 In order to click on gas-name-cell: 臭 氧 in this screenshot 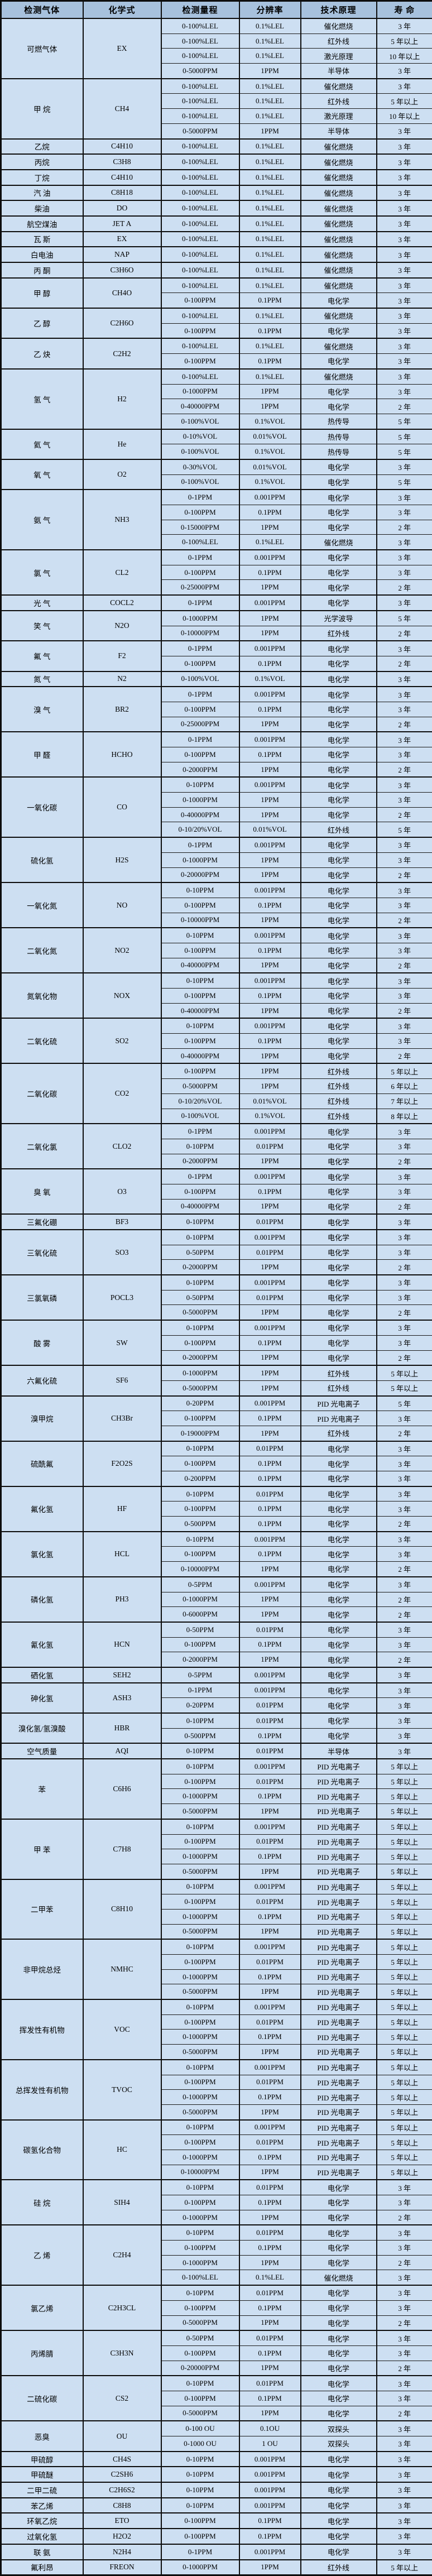, I will do `click(42, 1191)`.